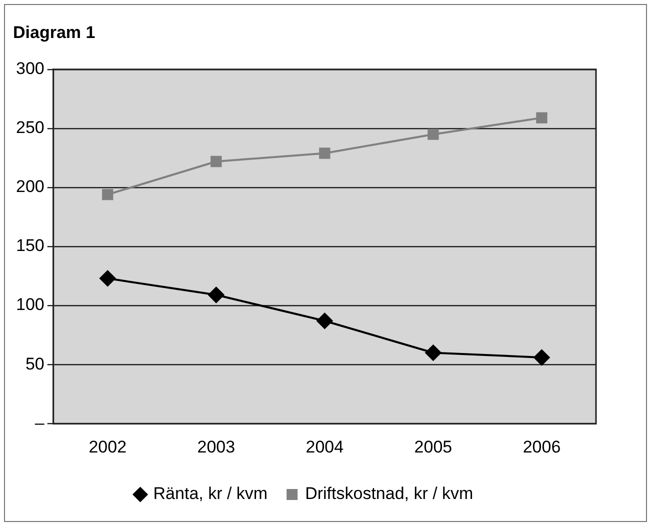 This screenshot has width=651, height=526. Describe the element at coordinates (107, 446) in the screenshot. I see `x-tick-label: 2002` at that location.